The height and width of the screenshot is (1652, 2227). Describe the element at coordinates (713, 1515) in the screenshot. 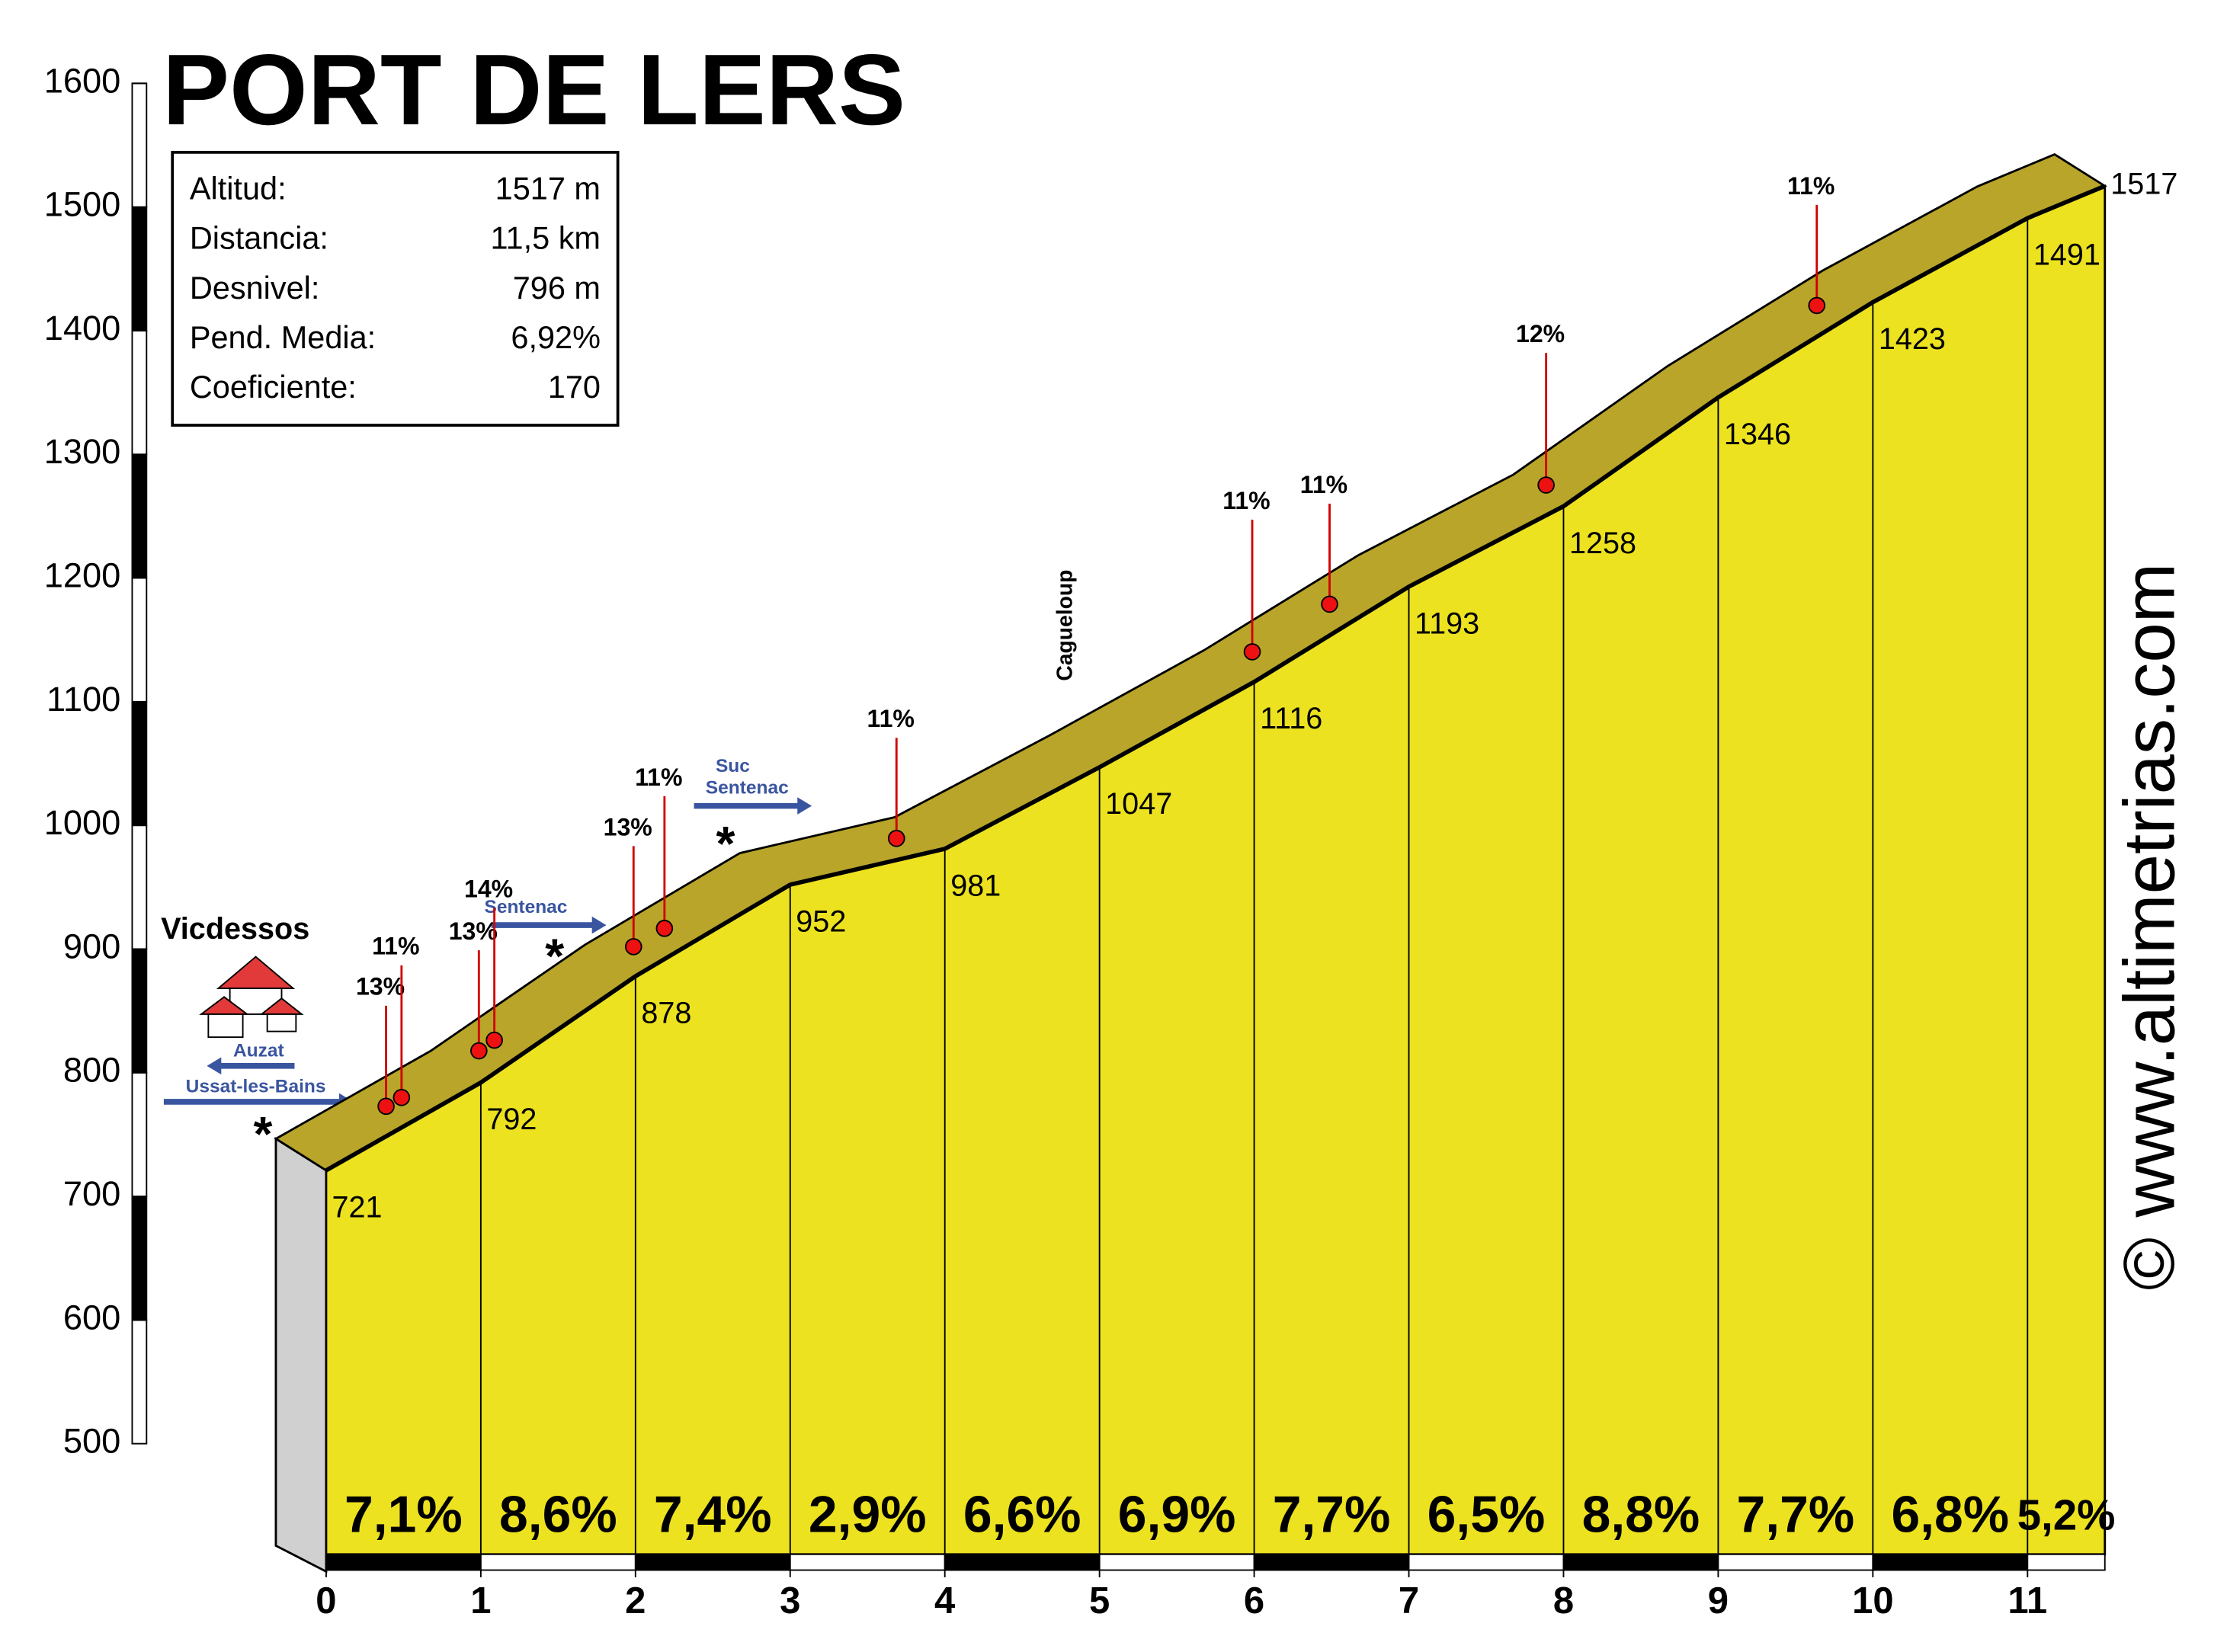

I see `gradient-label: 7,4%` at that location.